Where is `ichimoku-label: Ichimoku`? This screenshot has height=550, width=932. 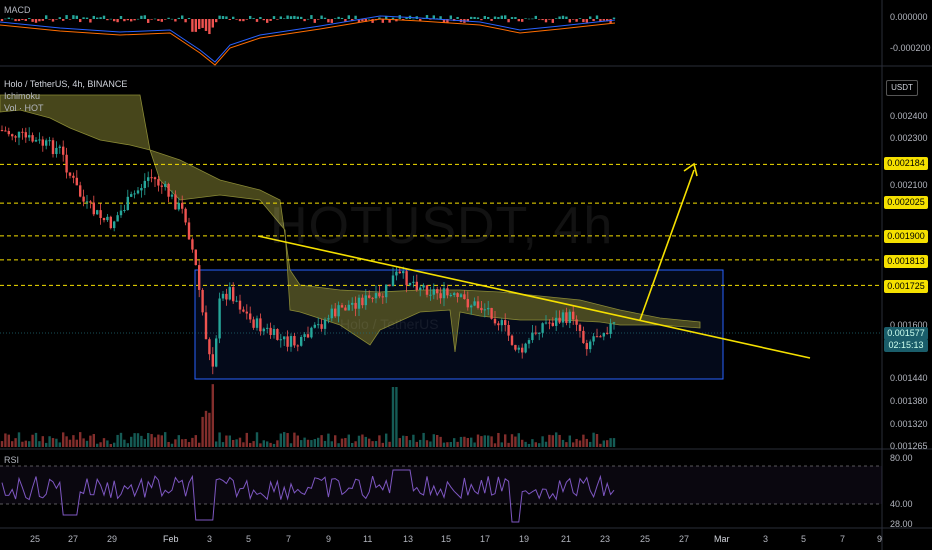 ichimoku-label: Ichimoku is located at coordinates (22, 96).